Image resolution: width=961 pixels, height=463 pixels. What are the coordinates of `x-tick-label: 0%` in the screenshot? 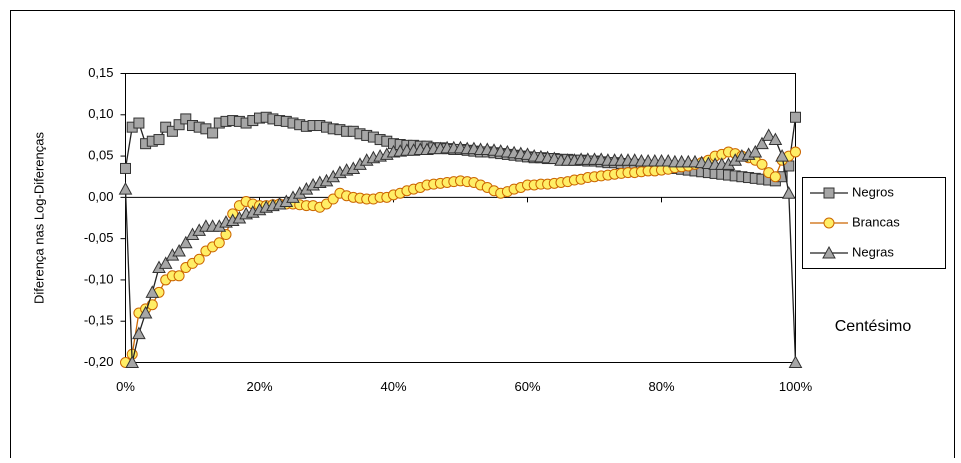 It's located at (125, 386).